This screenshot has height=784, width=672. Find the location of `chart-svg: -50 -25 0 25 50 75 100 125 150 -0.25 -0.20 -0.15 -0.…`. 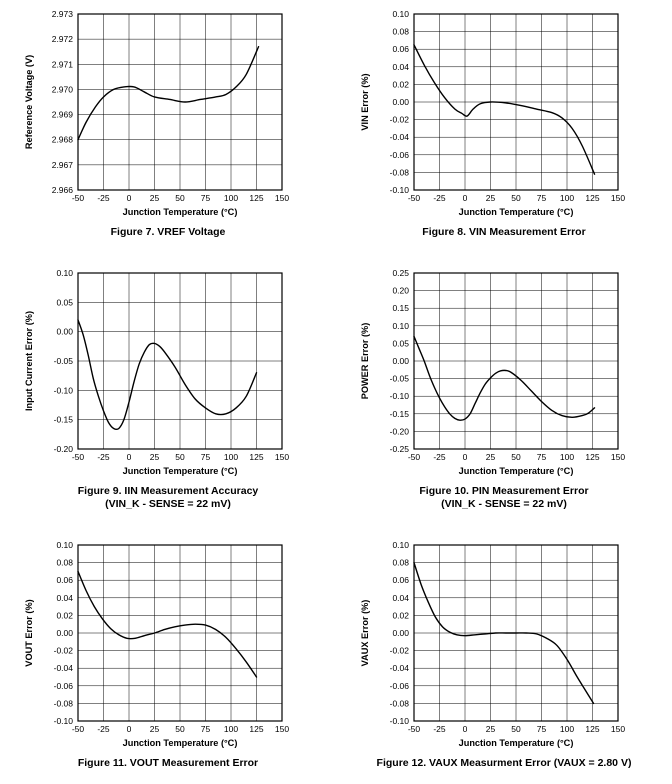

chart-svg: -50 -25 0 25 50 75 100 125 150 -0.25 -0.20 -0.15 -0.… is located at coordinates (492, 372).